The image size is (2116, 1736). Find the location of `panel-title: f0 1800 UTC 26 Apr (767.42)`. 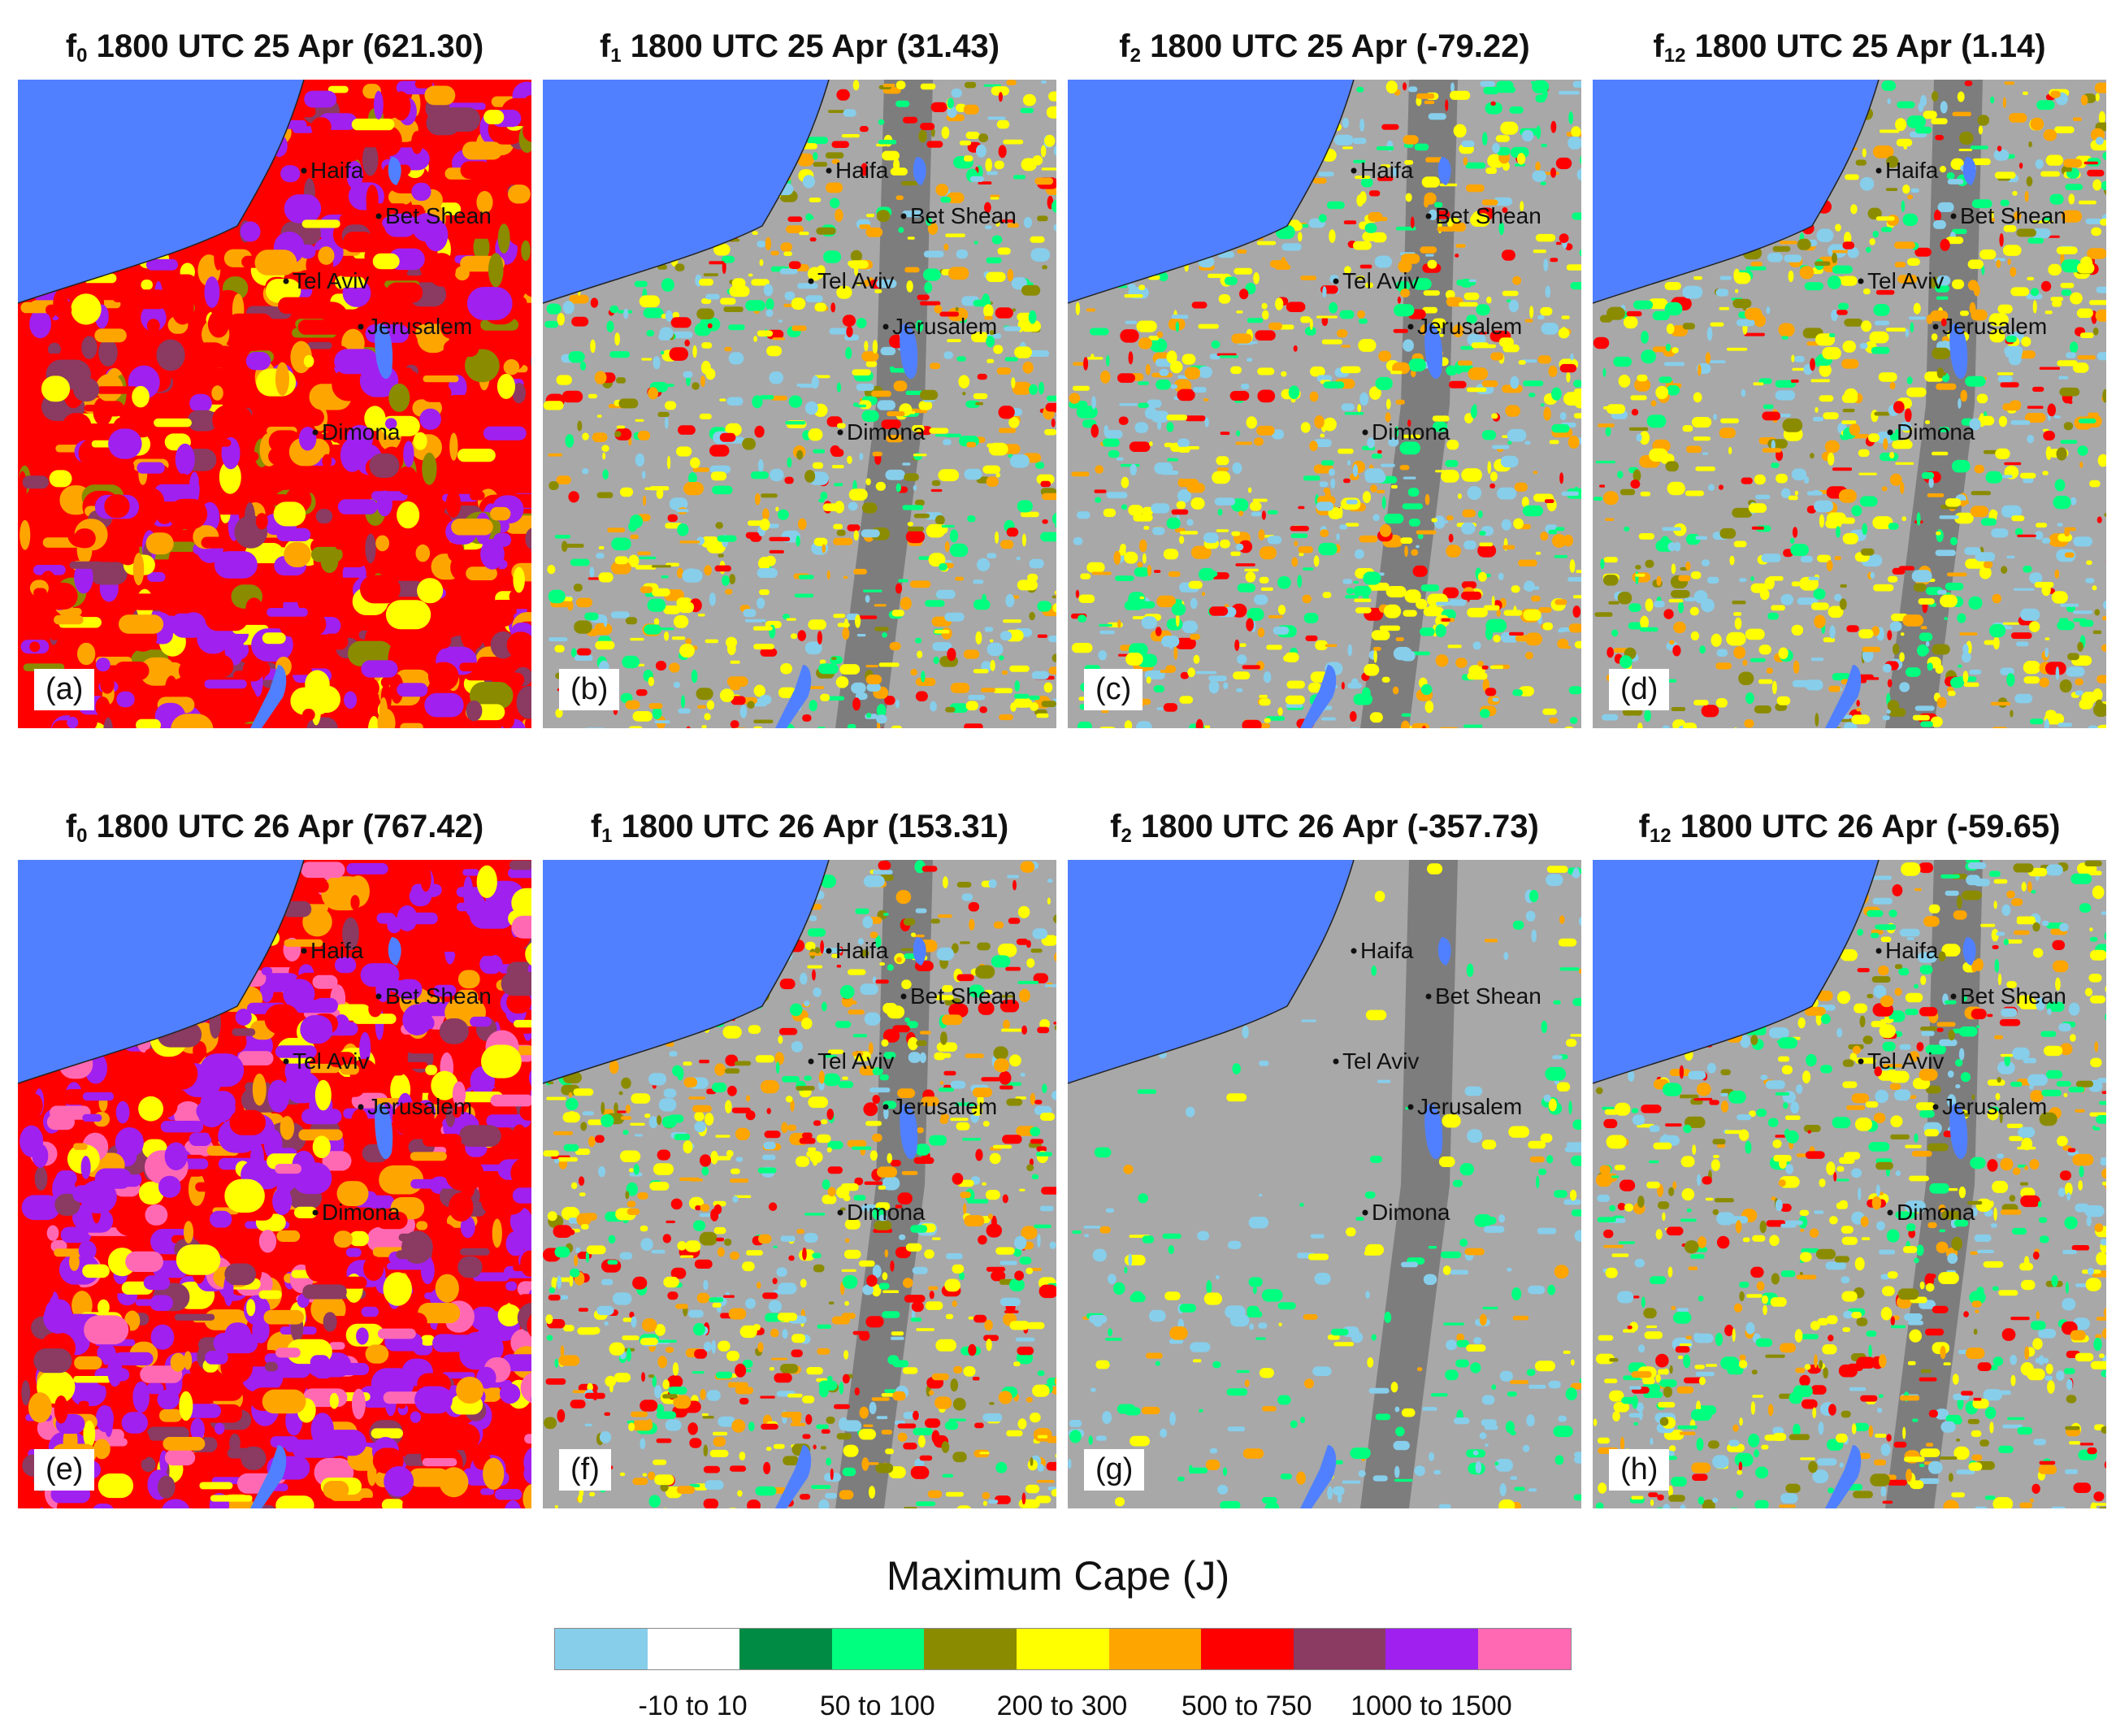

panel-title: f0 1800 UTC 26 Apr (767.42) is located at coordinates (275, 826).